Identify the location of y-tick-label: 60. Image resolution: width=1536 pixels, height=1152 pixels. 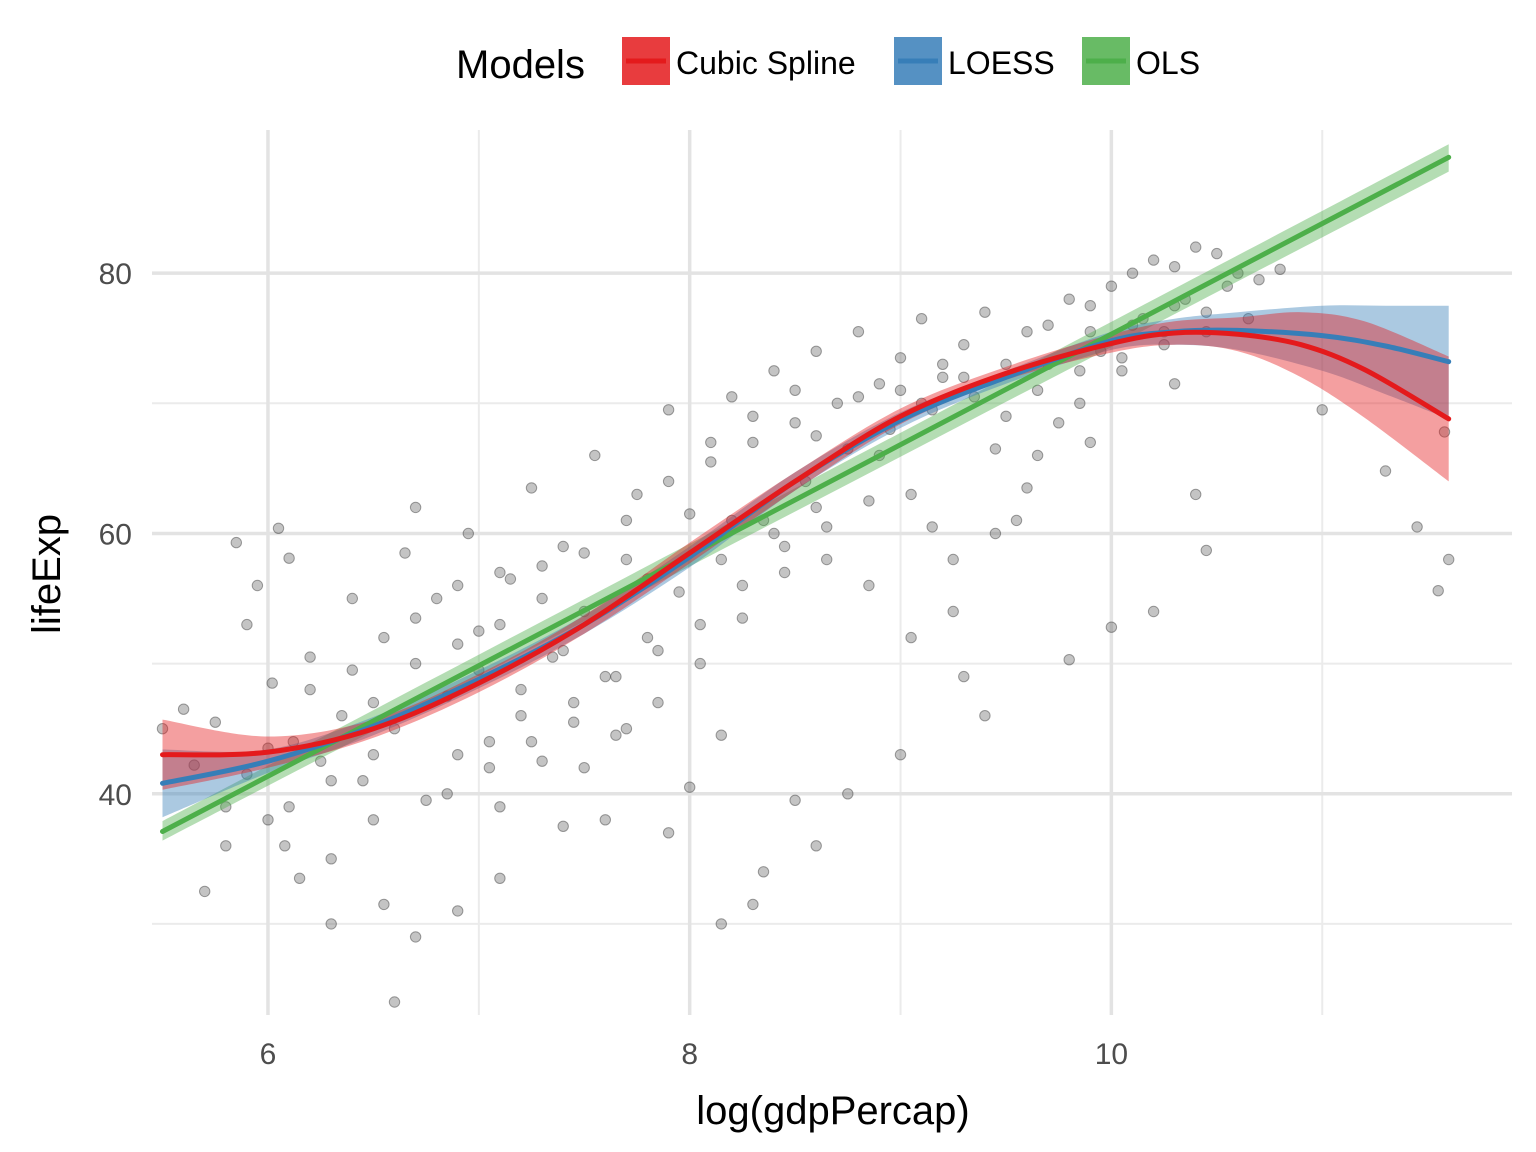
(115, 534).